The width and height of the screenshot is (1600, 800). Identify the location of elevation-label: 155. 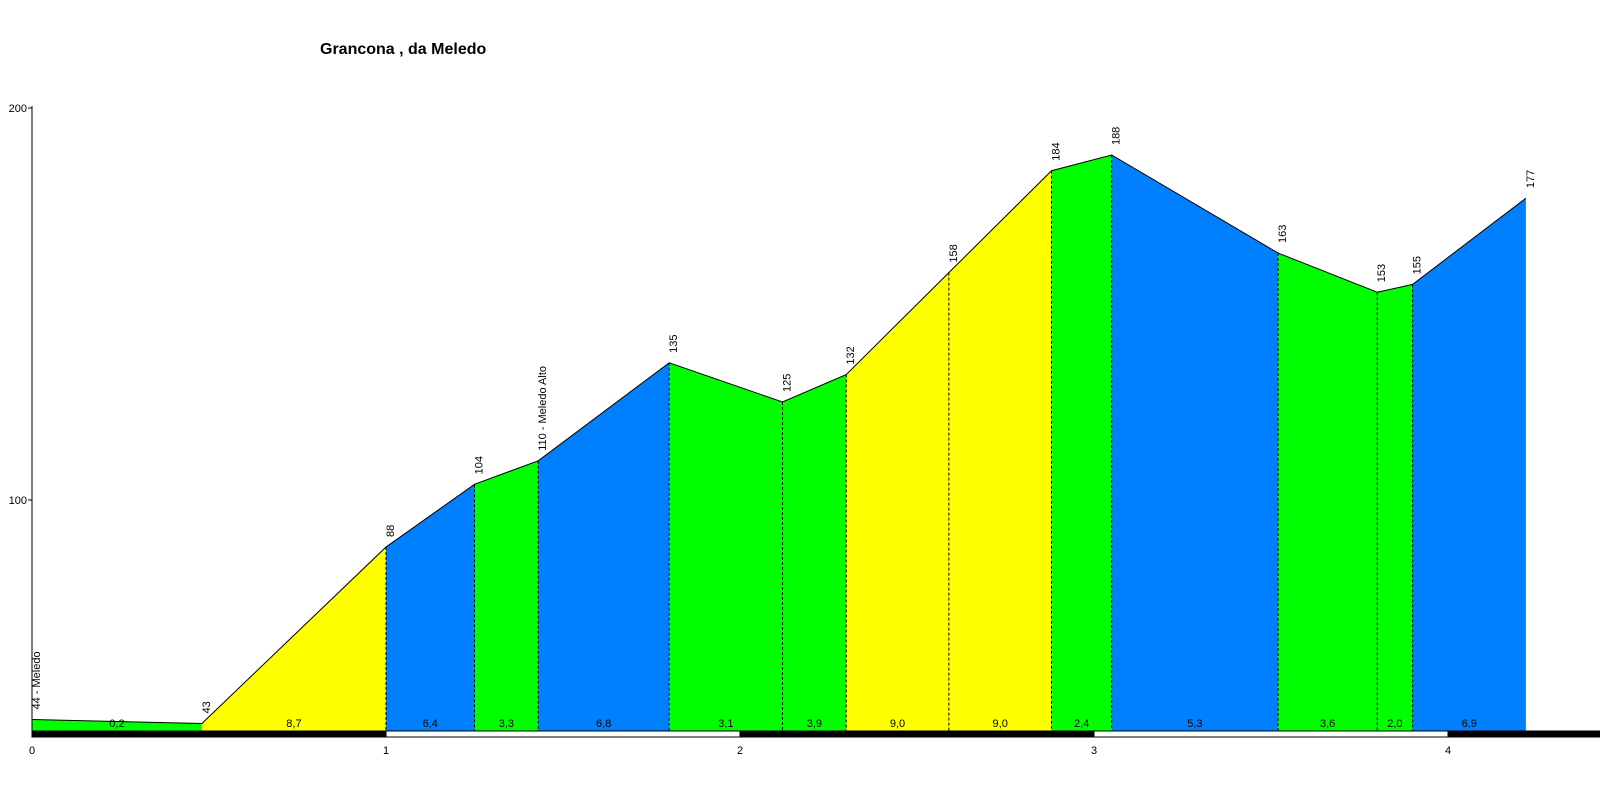
(1418, 265).